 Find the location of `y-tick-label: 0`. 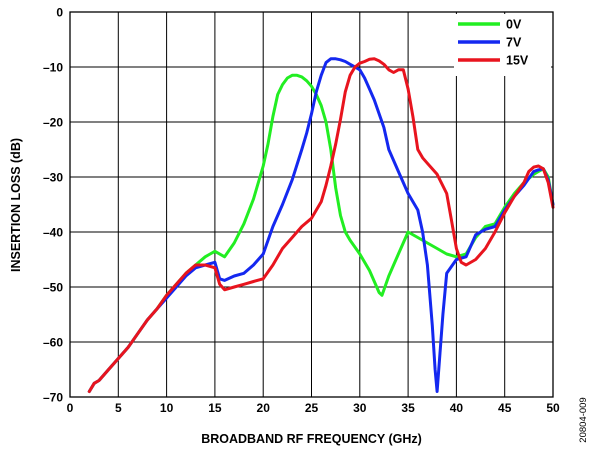

y-tick-label: 0 is located at coordinates (59, 13).